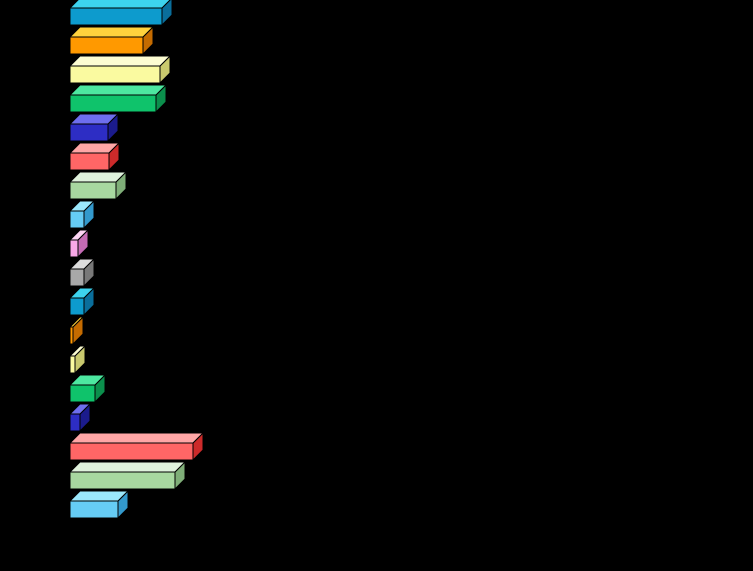  I want to click on bar-9-front-face, so click(74, 248).